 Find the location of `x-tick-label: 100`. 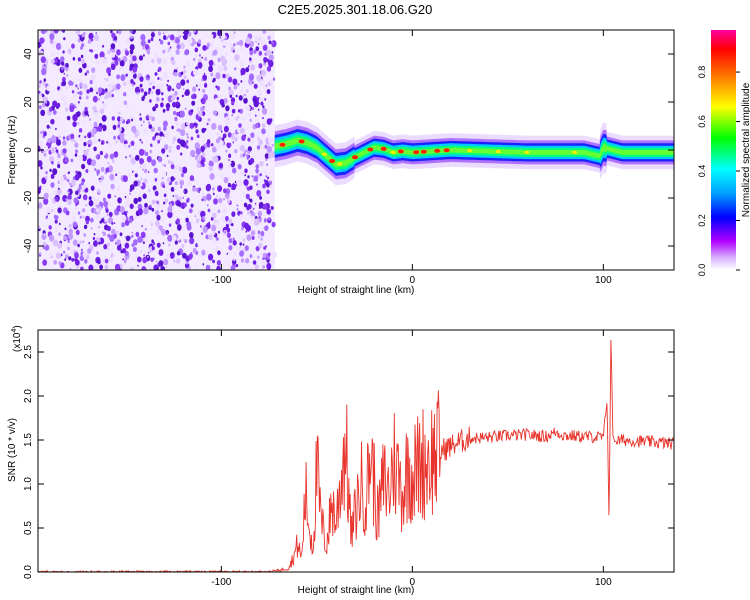

x-tick-label: 100 is located at coordinates (603, 582).